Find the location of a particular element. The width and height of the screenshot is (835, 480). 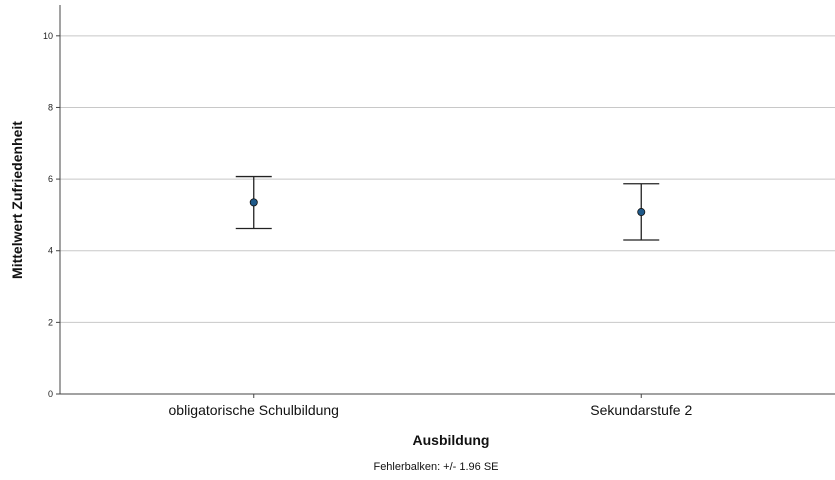

x-axis-title: Ausbildung is located at coordinates (451, 440).